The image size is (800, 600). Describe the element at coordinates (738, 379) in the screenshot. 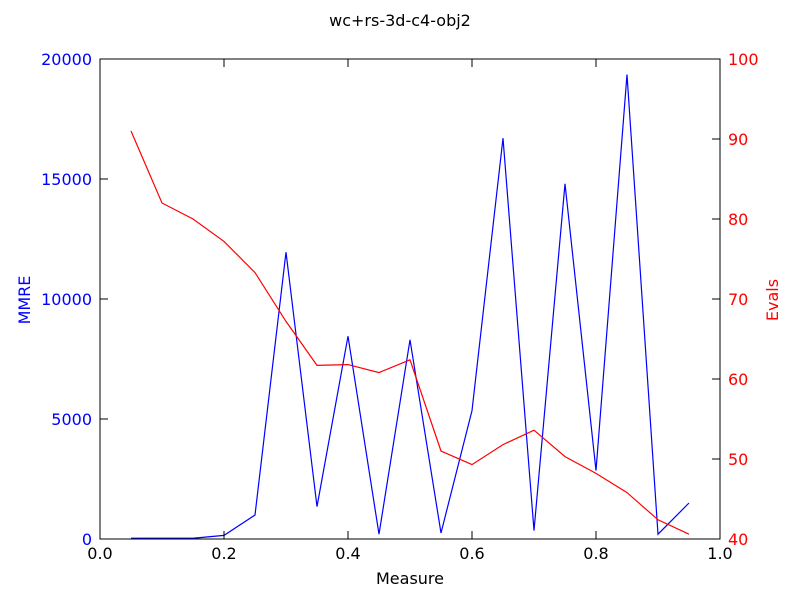

I see `y-right-tick-label: 60` at that location.